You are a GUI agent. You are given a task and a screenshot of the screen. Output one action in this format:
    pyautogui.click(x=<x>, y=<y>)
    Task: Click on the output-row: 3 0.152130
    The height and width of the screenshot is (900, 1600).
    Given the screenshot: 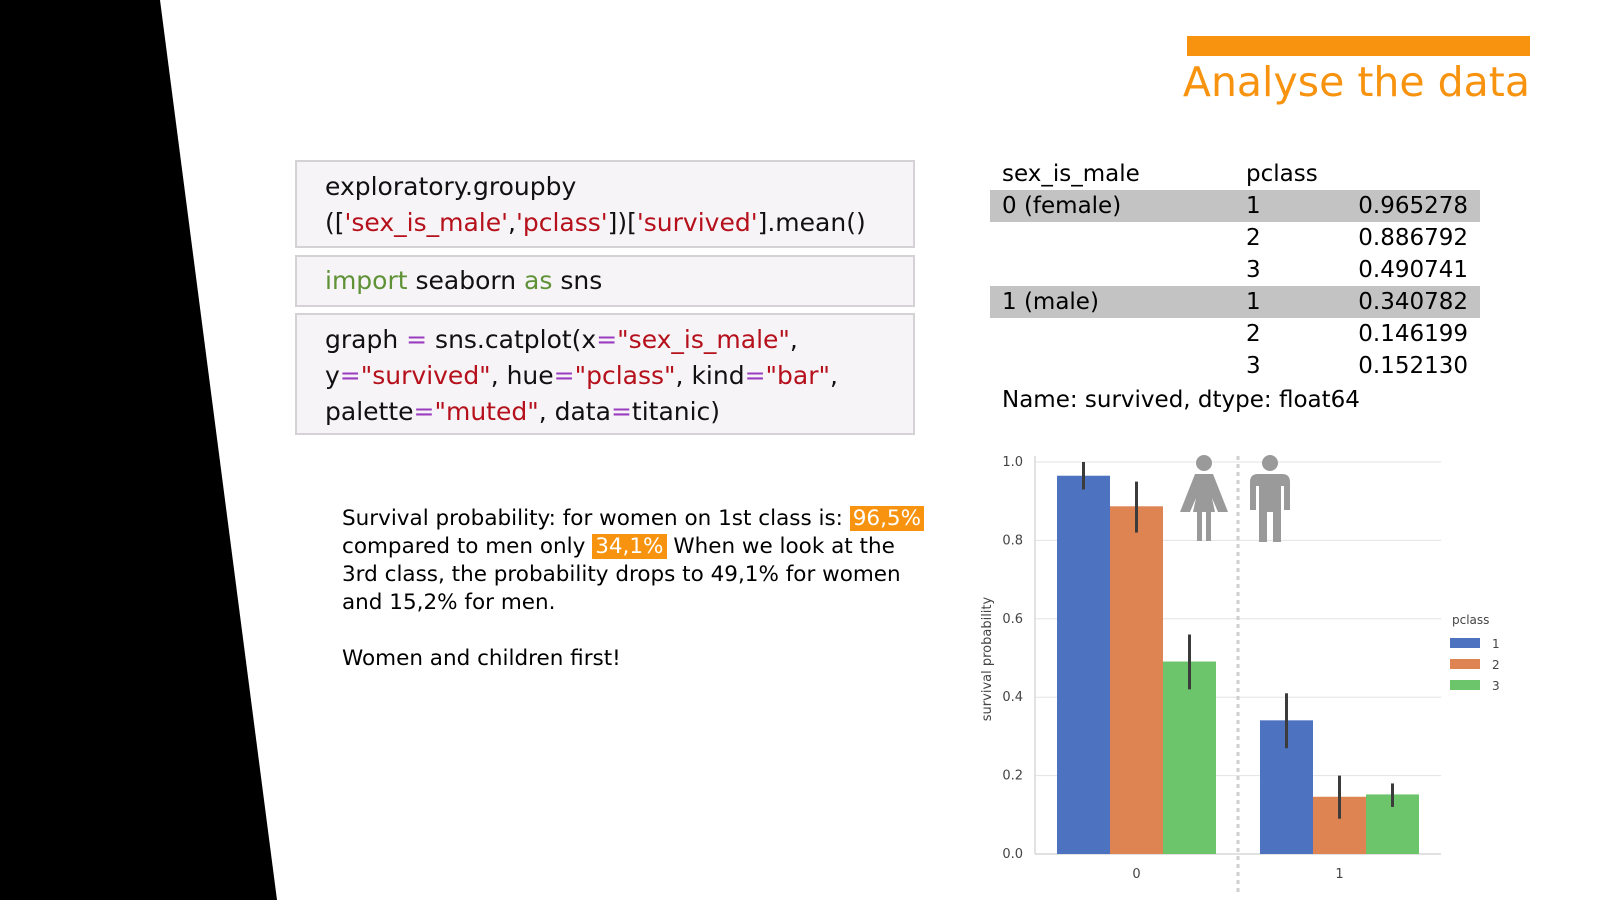 What is the action you would take?
    pyautogui.click(x=1235, y=366)
    